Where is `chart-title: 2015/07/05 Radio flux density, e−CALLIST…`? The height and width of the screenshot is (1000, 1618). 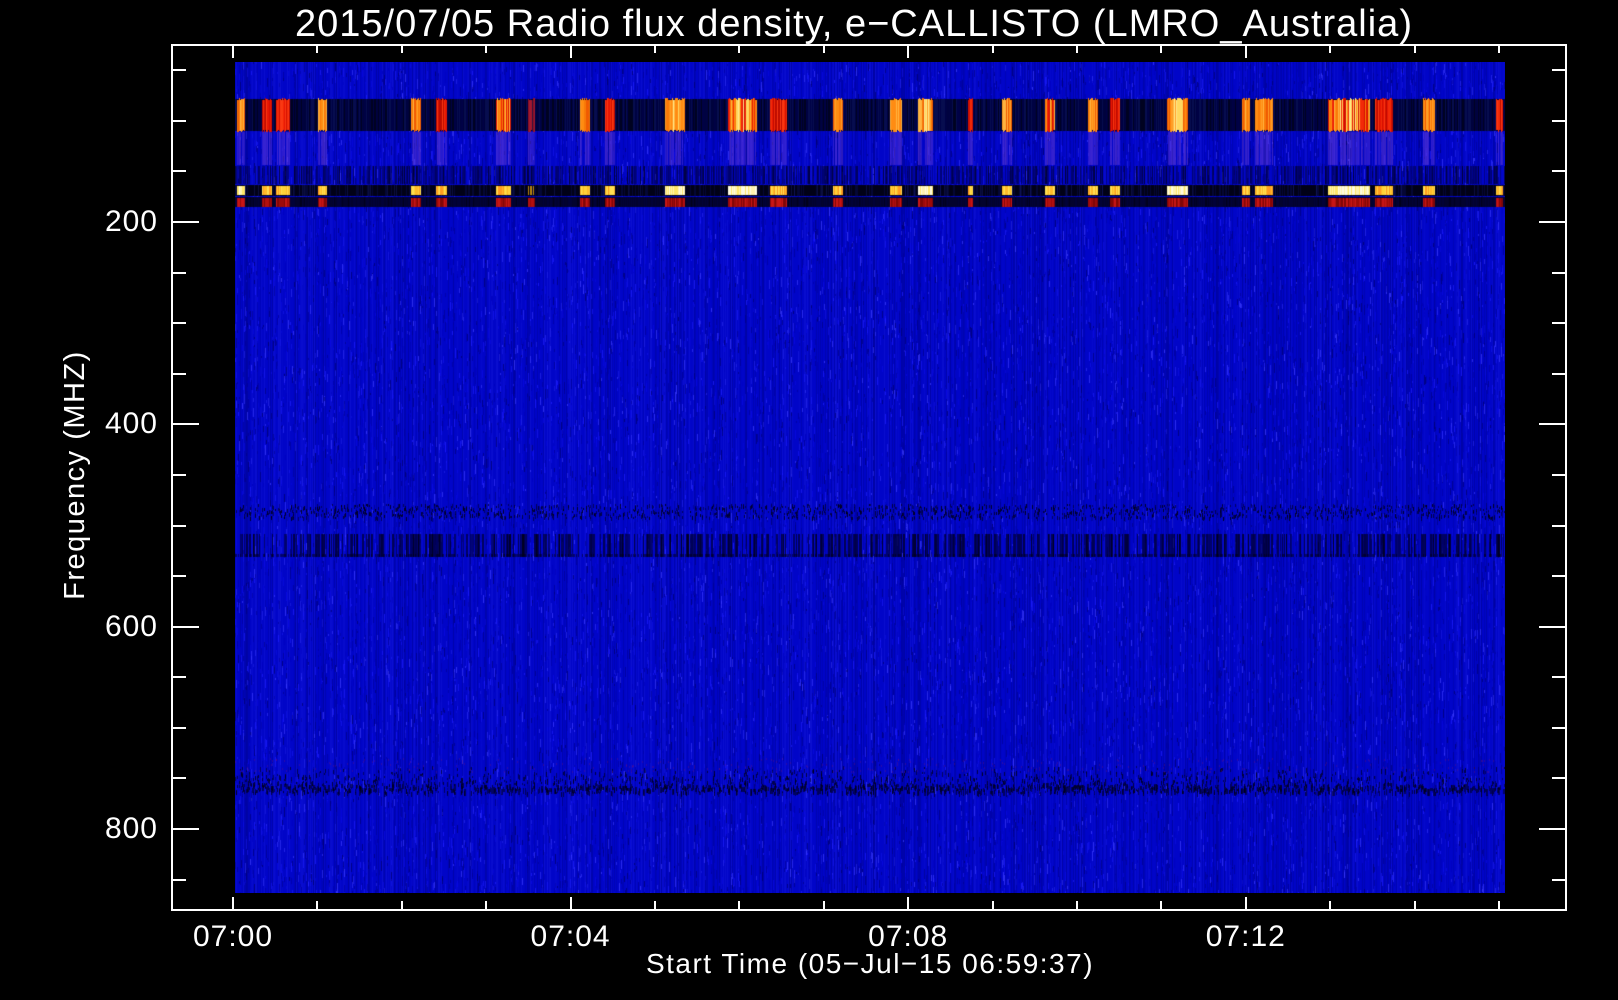 chart-title: 2015/07/05 Radio flux density, e−CALLIST… is located at coordinates (854, 24).